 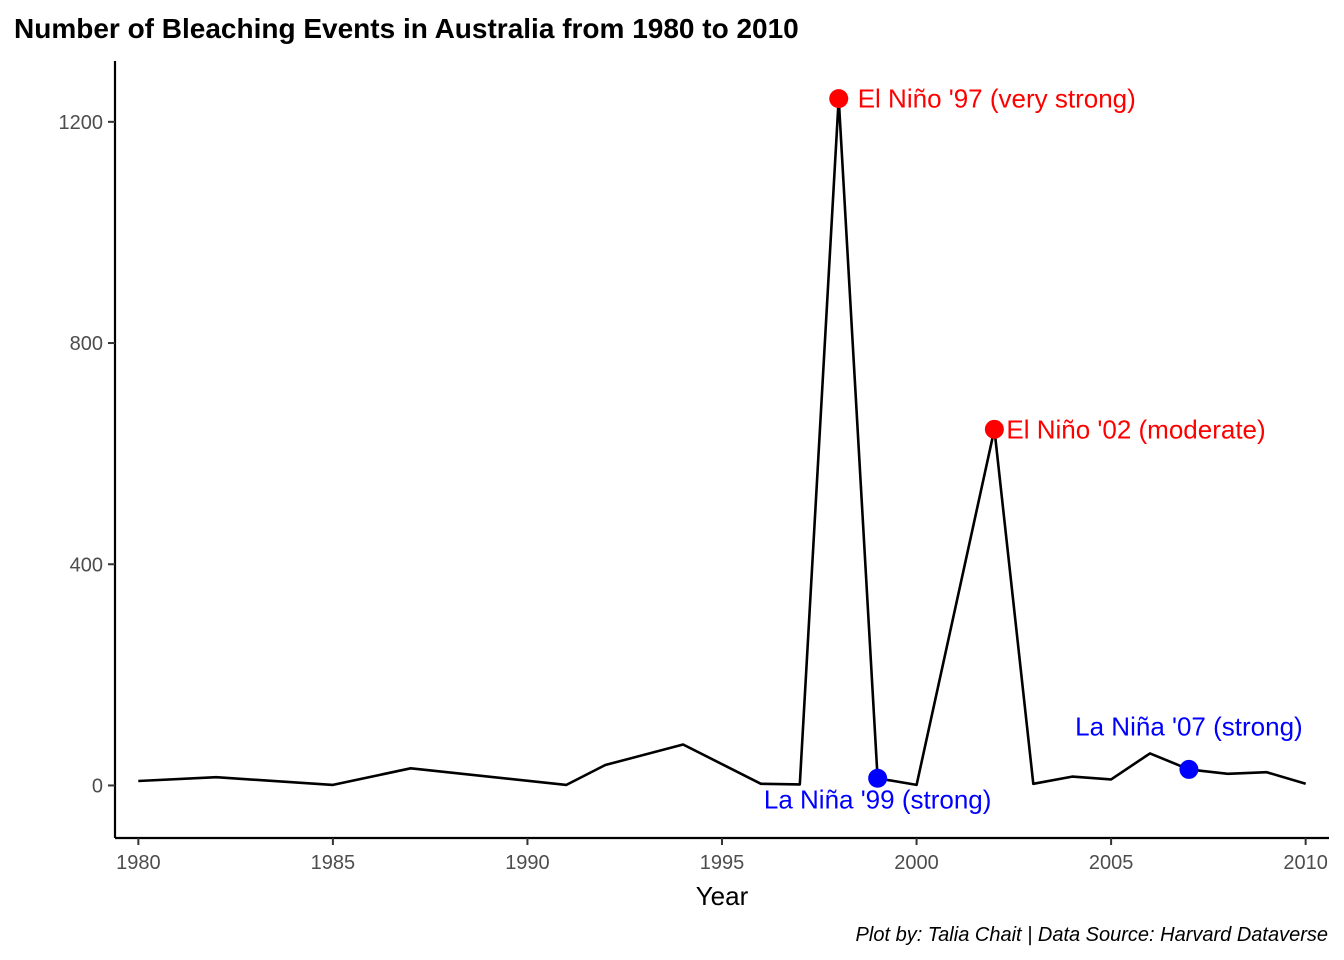 What do you see at coordinates (722, 863) in the screenshot?
I see `x-tick-label: 1995` at bounding box center [722, 863].